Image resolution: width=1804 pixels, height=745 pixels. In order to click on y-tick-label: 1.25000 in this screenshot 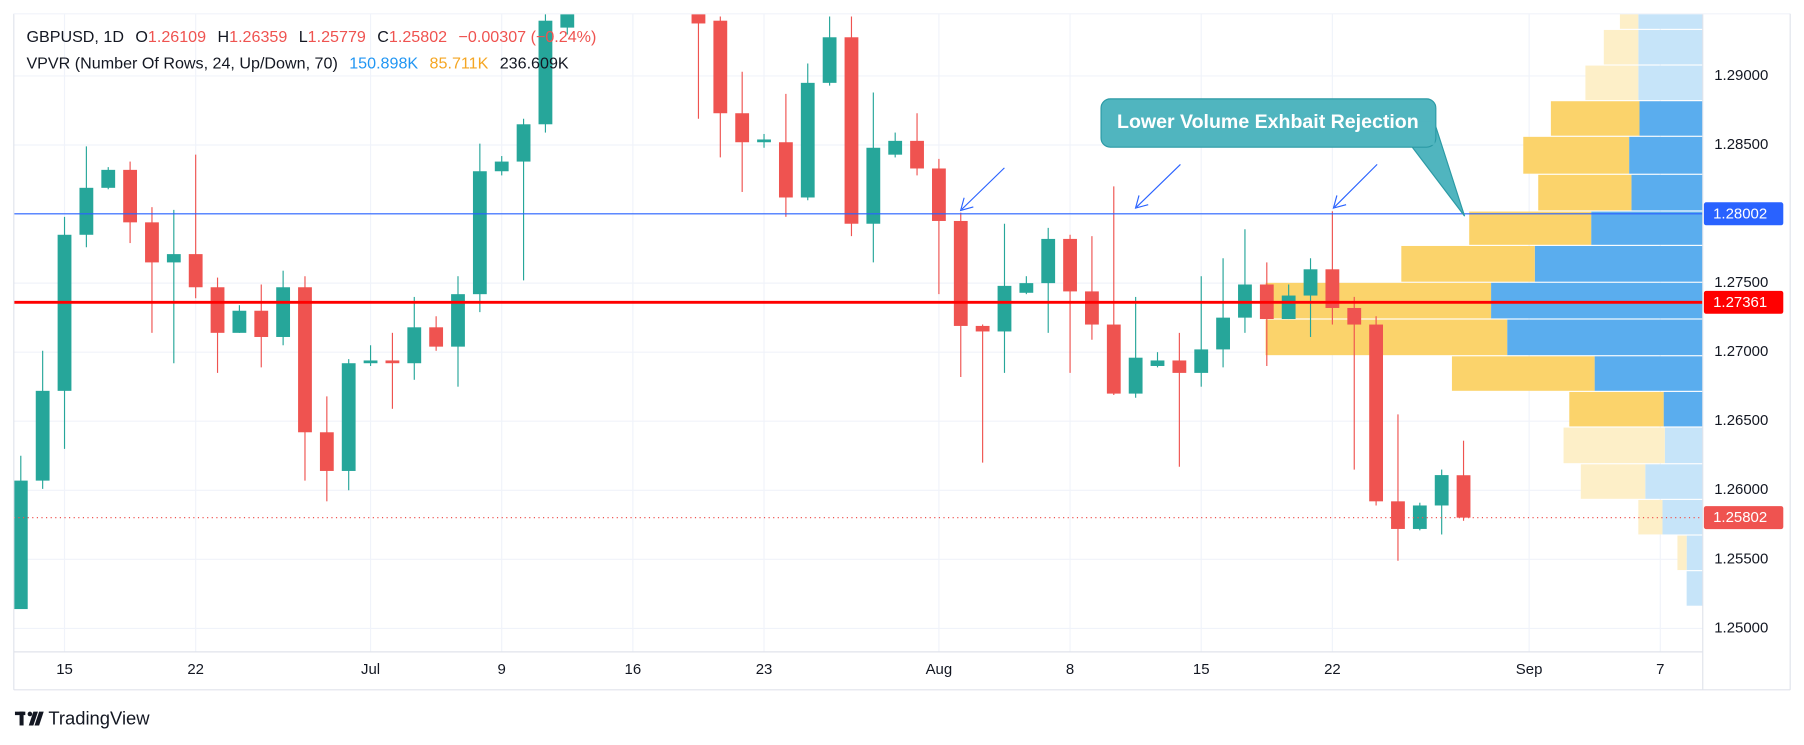, I will do `click(1741, 627)`.